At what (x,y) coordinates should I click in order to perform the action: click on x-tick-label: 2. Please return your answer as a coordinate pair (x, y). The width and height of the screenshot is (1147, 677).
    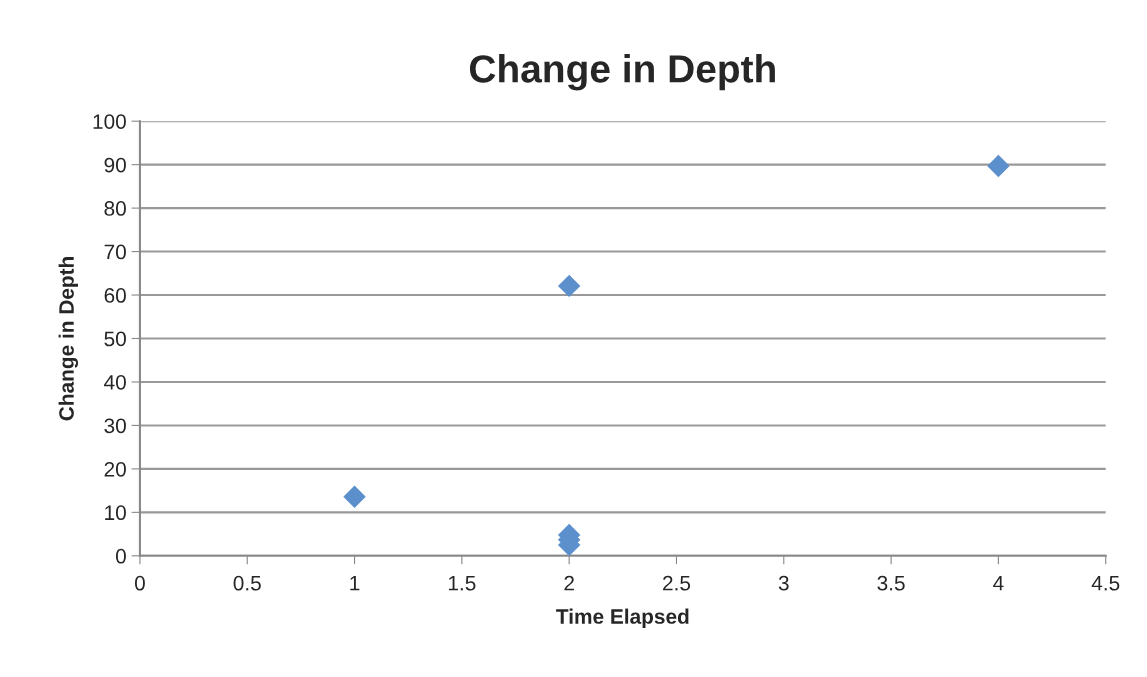
    Looking at the image, I should click on (569, 583).